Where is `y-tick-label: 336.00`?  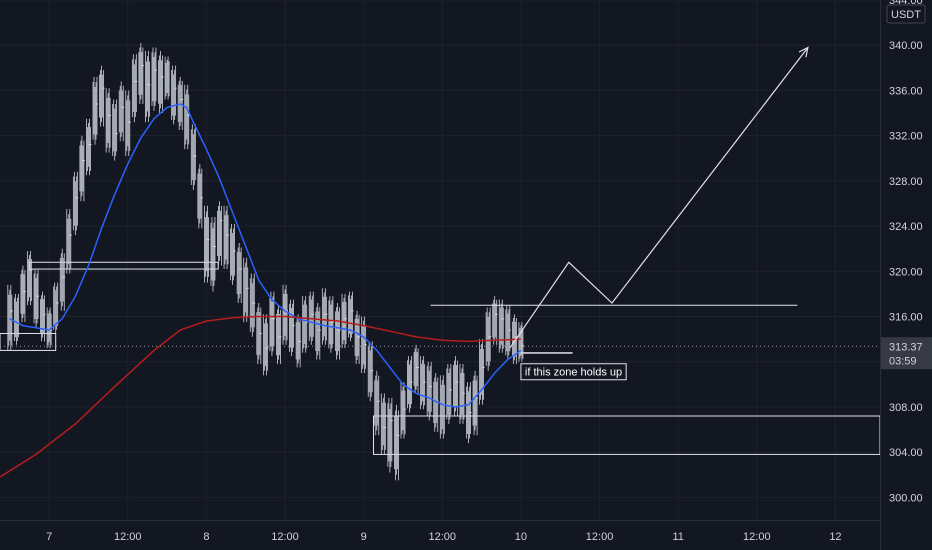 y-tick-label: 336.00 is located at coordinates (906, 91).